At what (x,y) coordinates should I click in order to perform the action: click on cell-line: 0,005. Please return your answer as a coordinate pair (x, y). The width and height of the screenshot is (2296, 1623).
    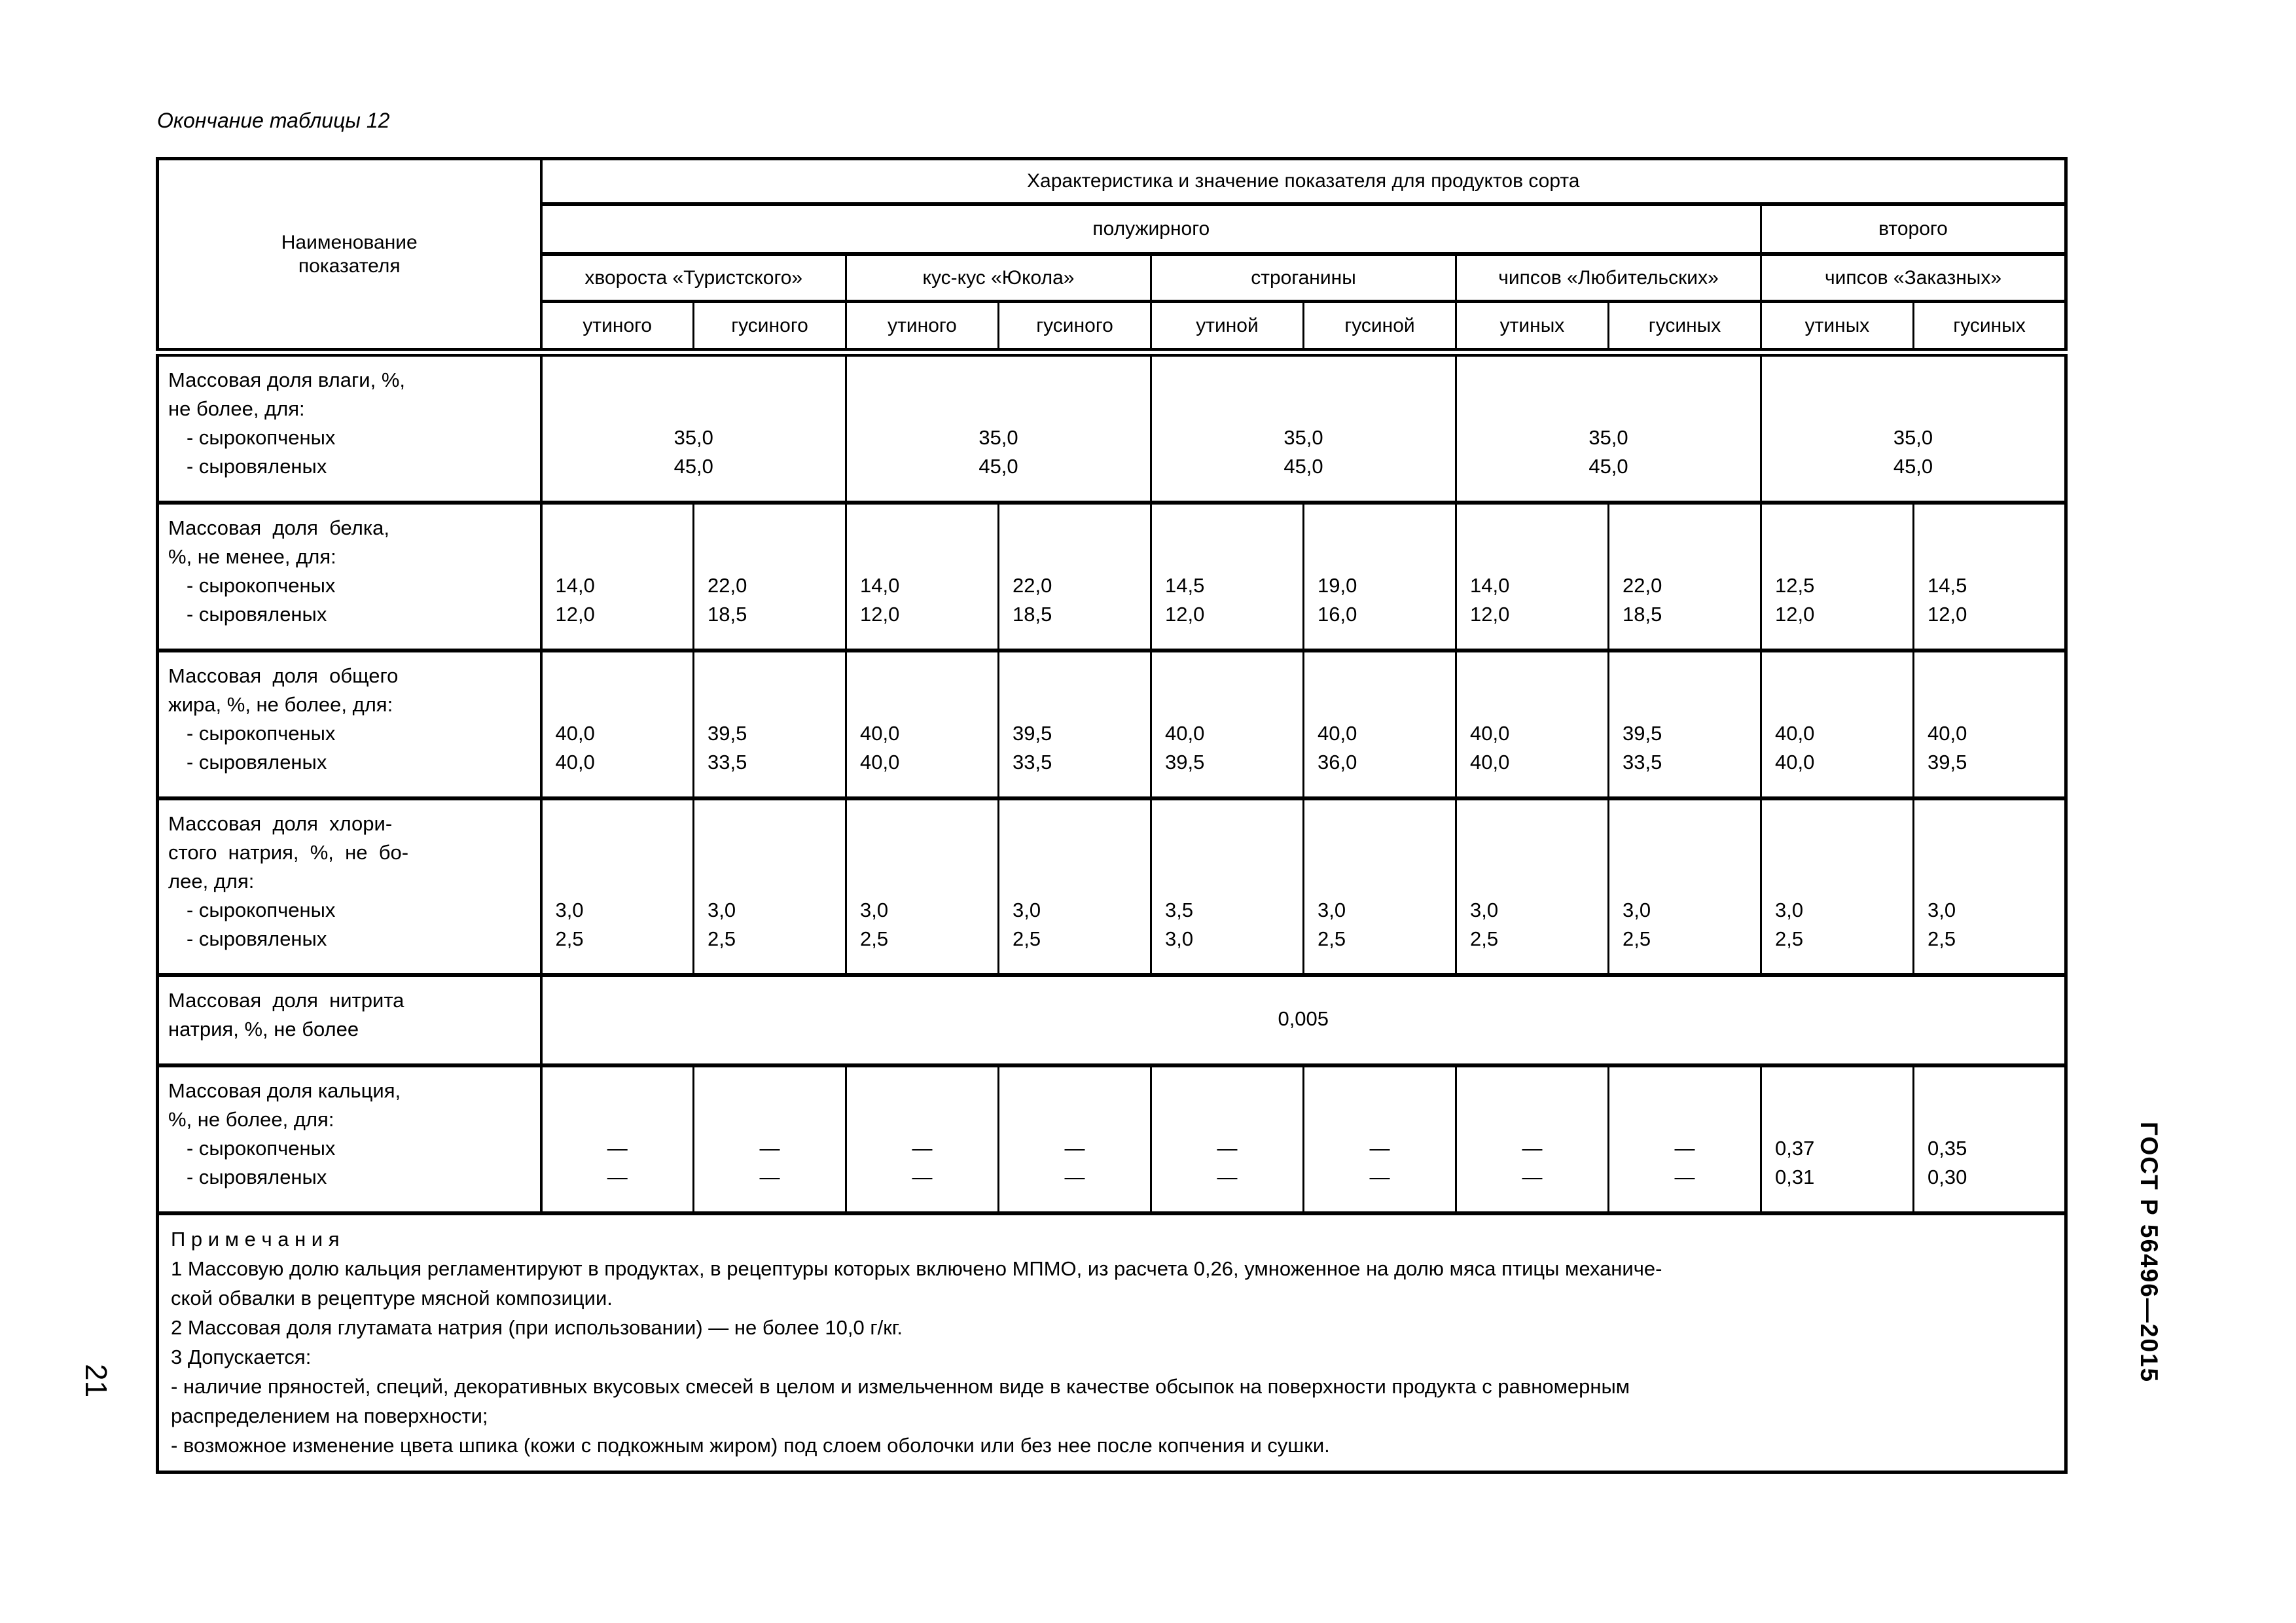
    Looking at the image, I should click on (1303, 1018).